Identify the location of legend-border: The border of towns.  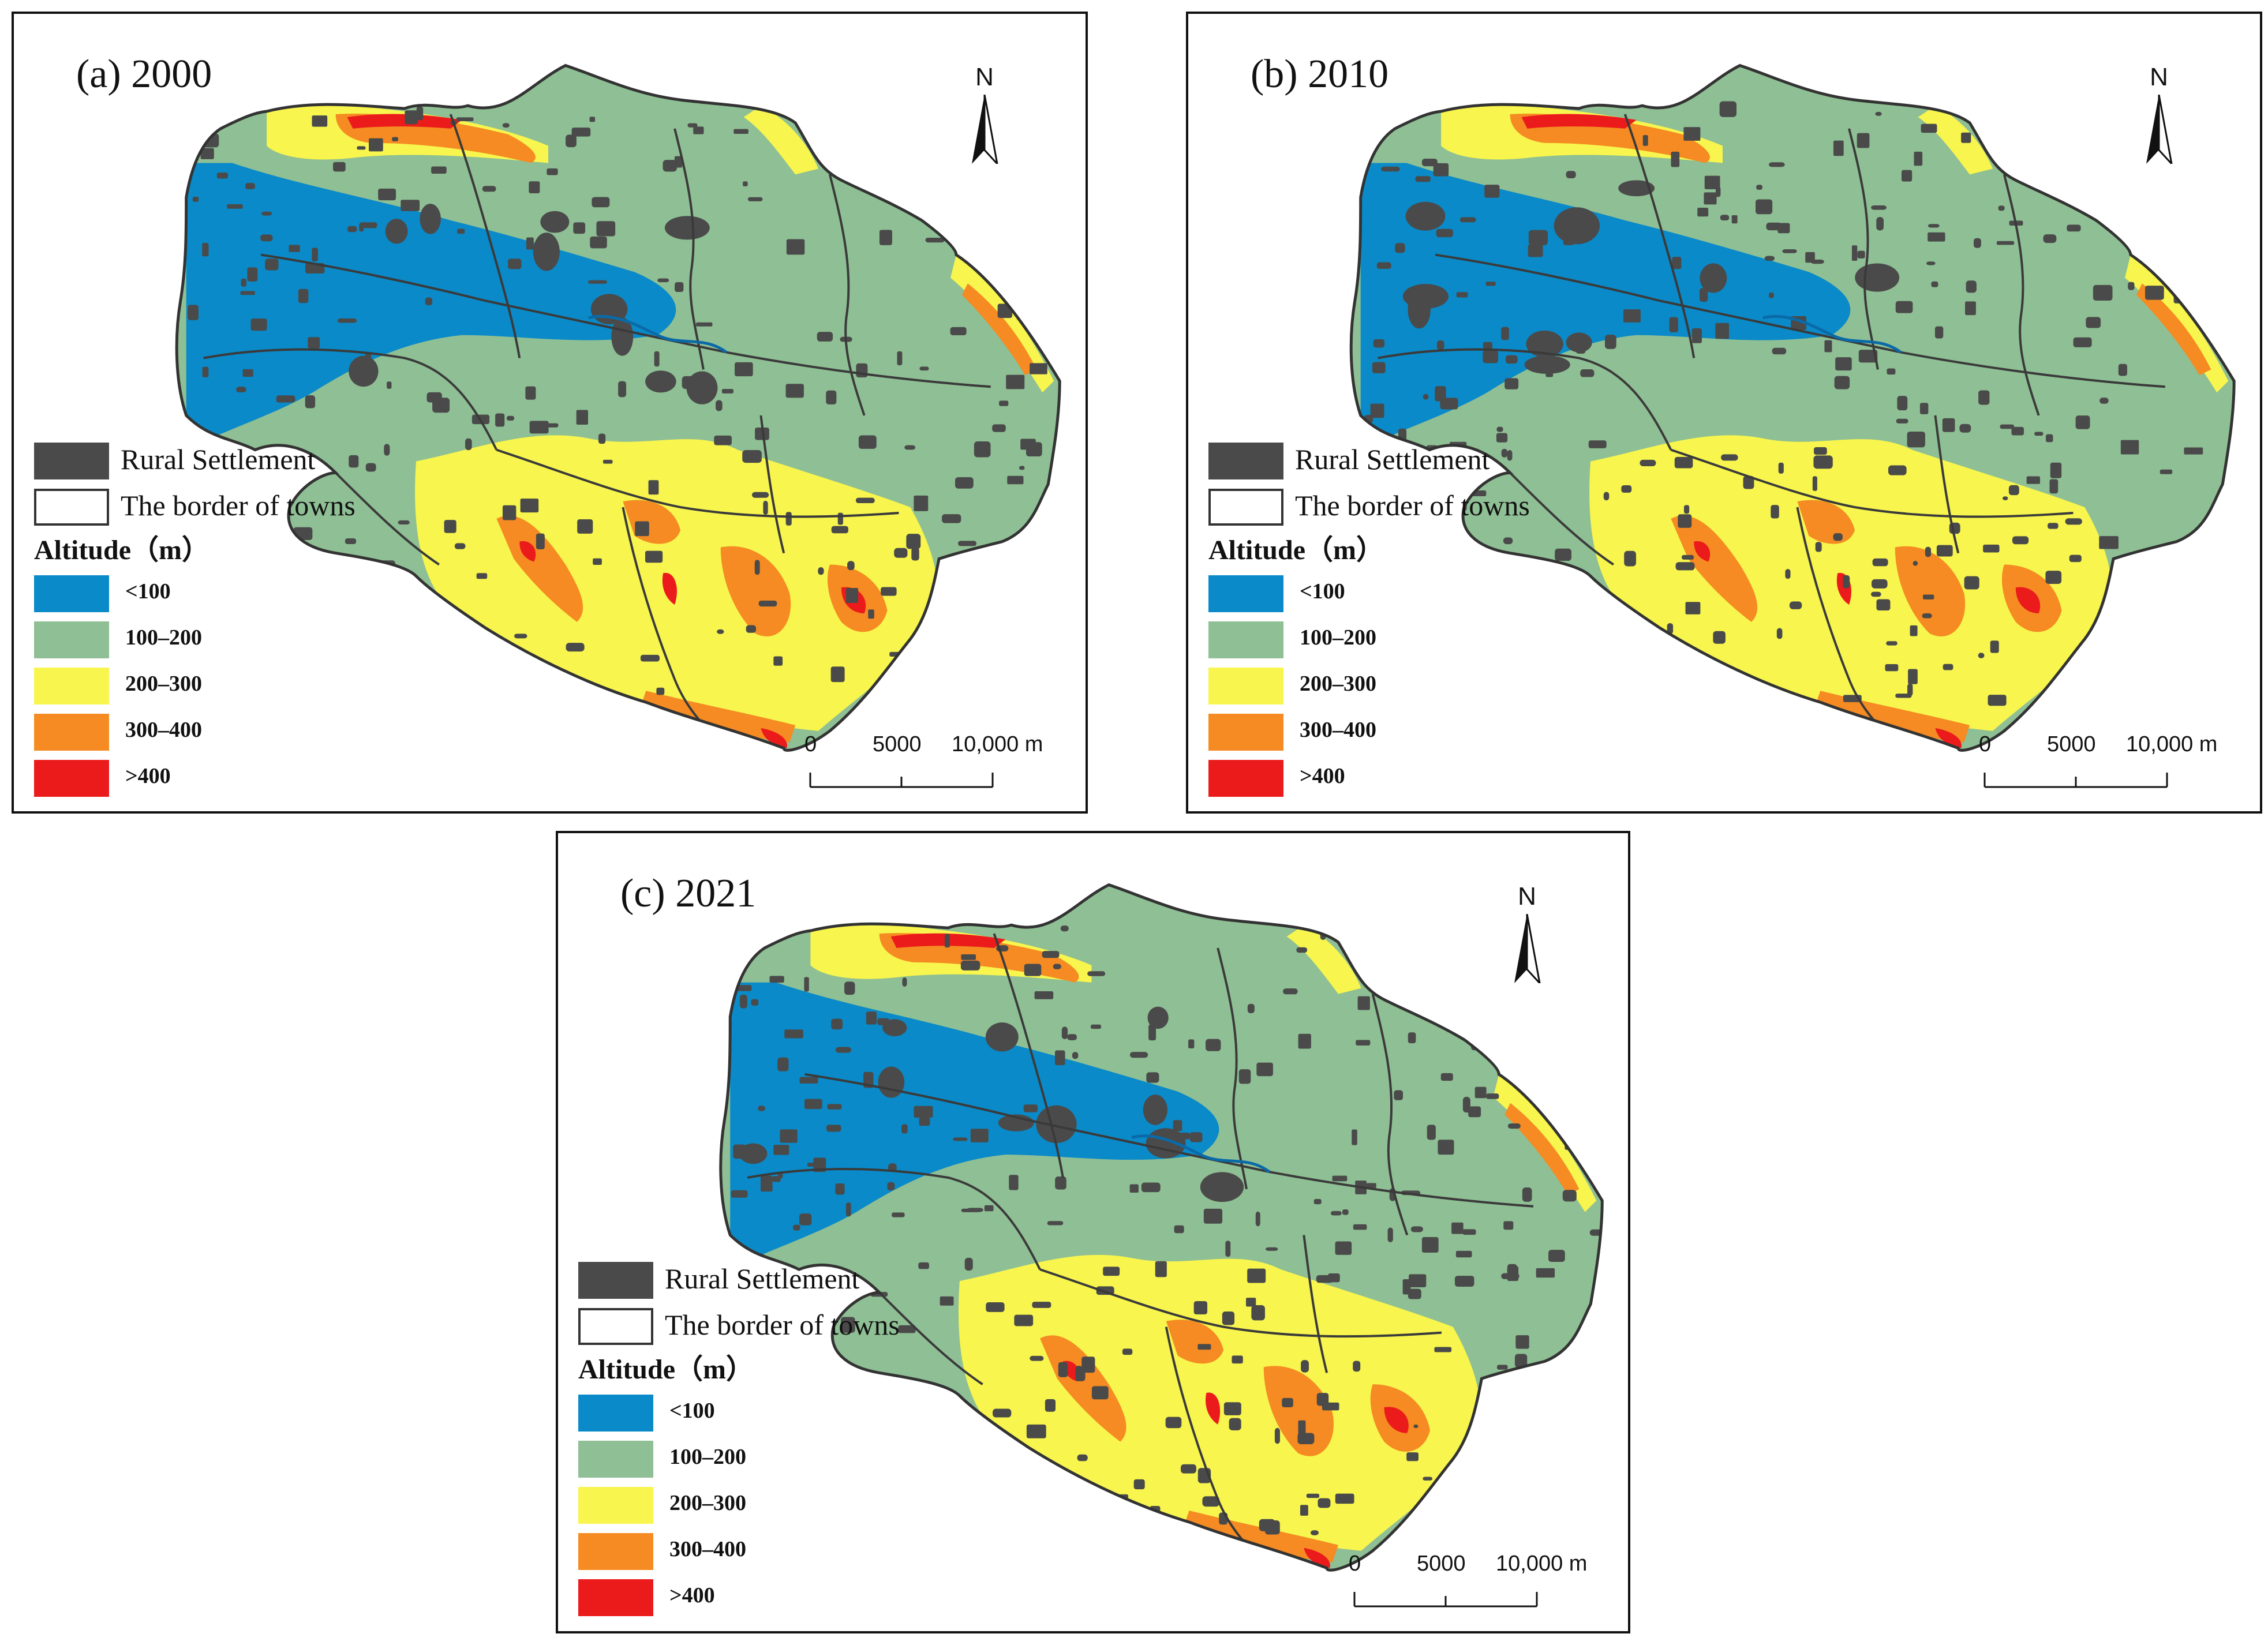
(219, 507).